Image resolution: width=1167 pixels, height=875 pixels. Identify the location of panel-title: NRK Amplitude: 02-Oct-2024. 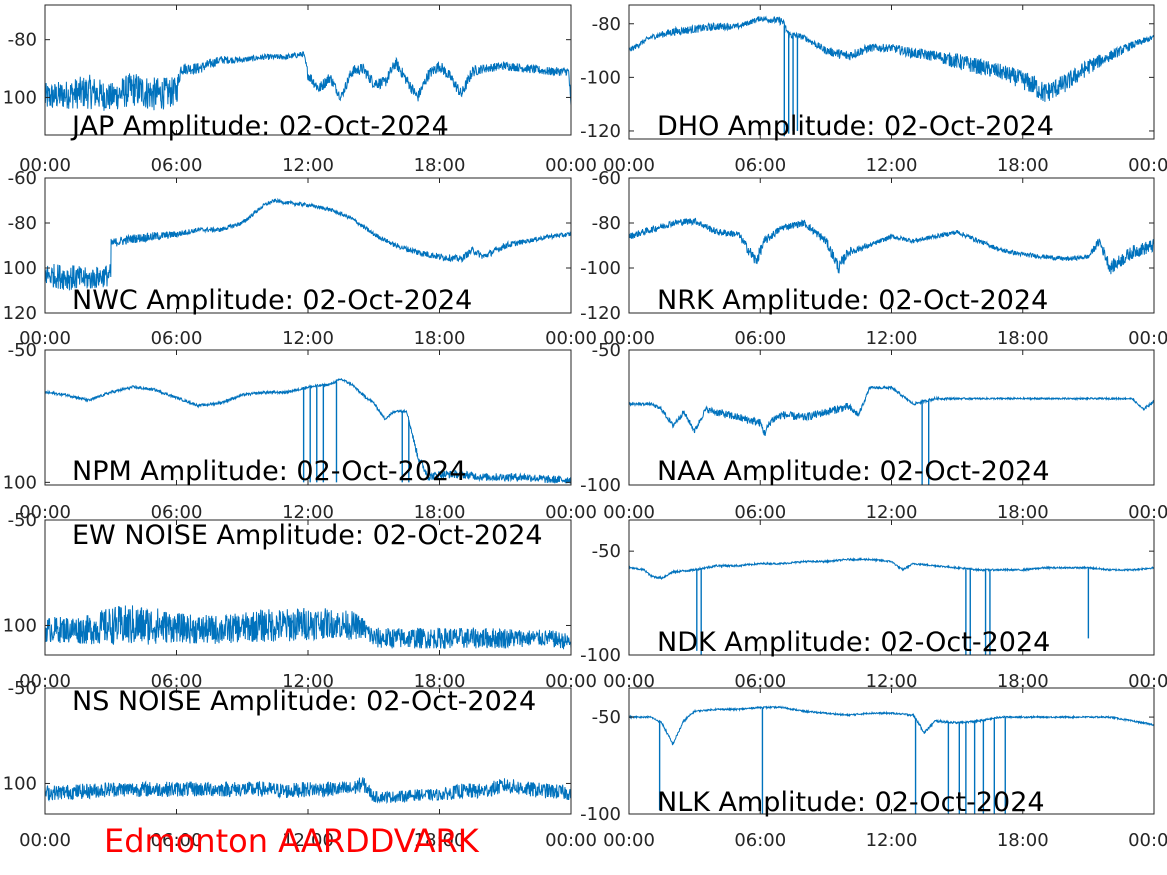
(852, 300).